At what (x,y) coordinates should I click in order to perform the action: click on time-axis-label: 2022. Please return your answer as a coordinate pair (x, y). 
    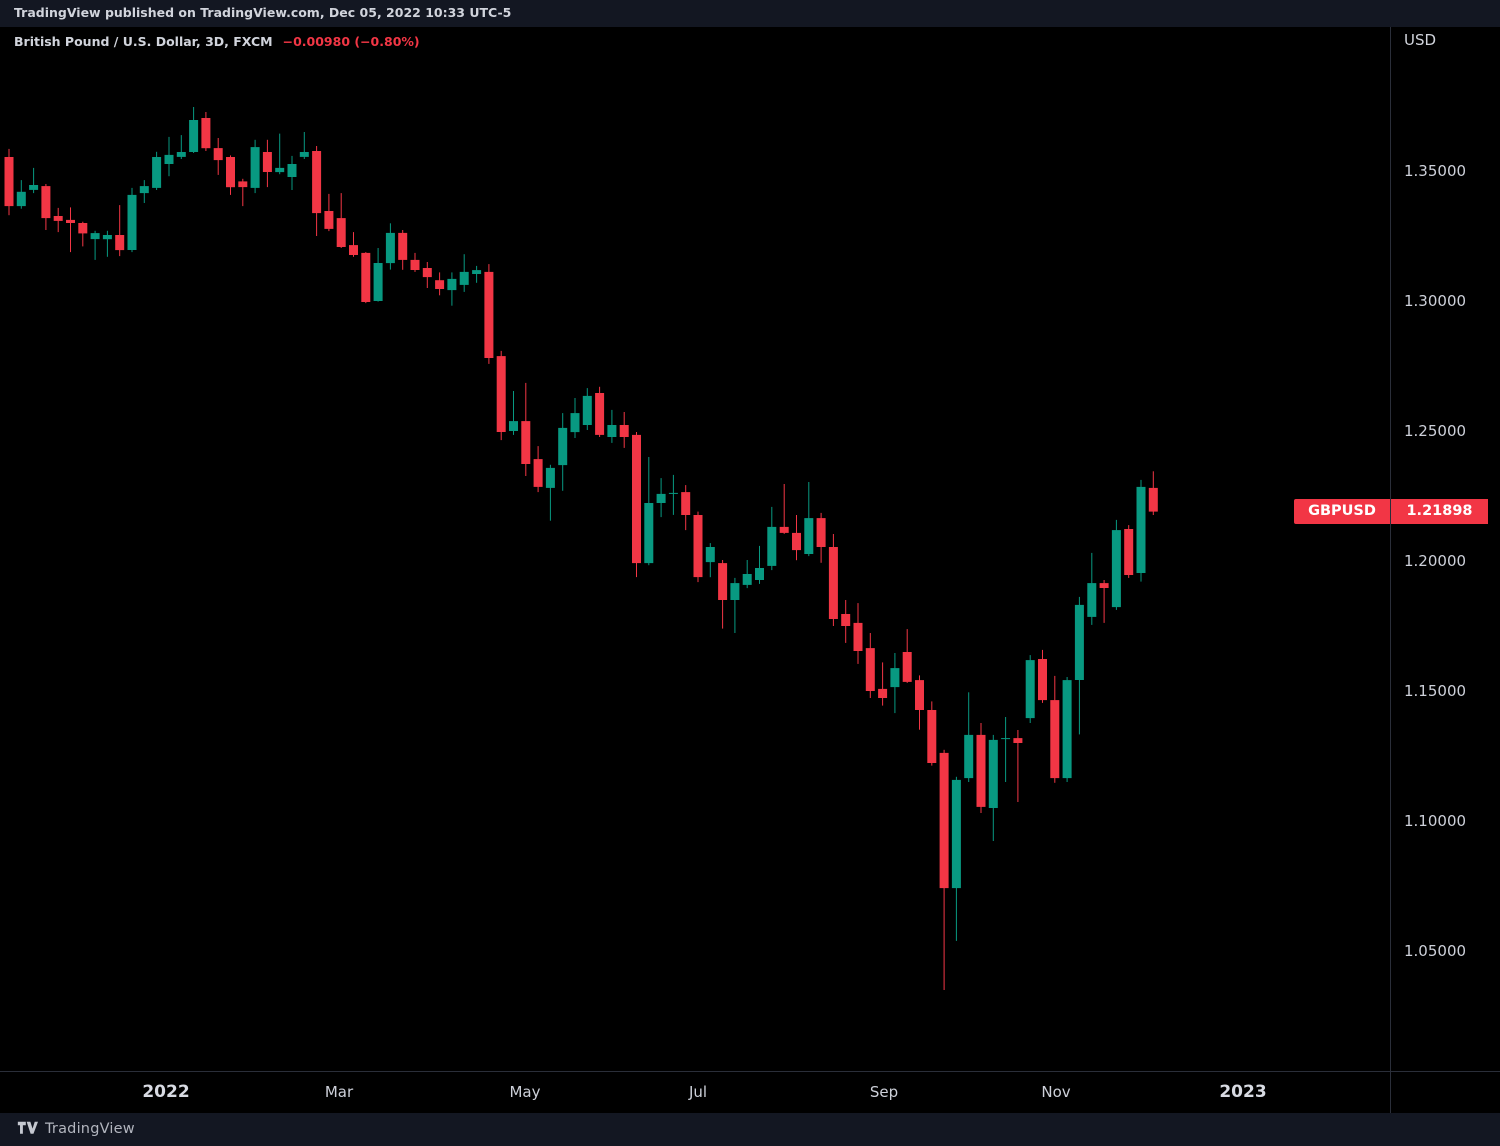
    Looking at the image, I should click on (166, 1092).